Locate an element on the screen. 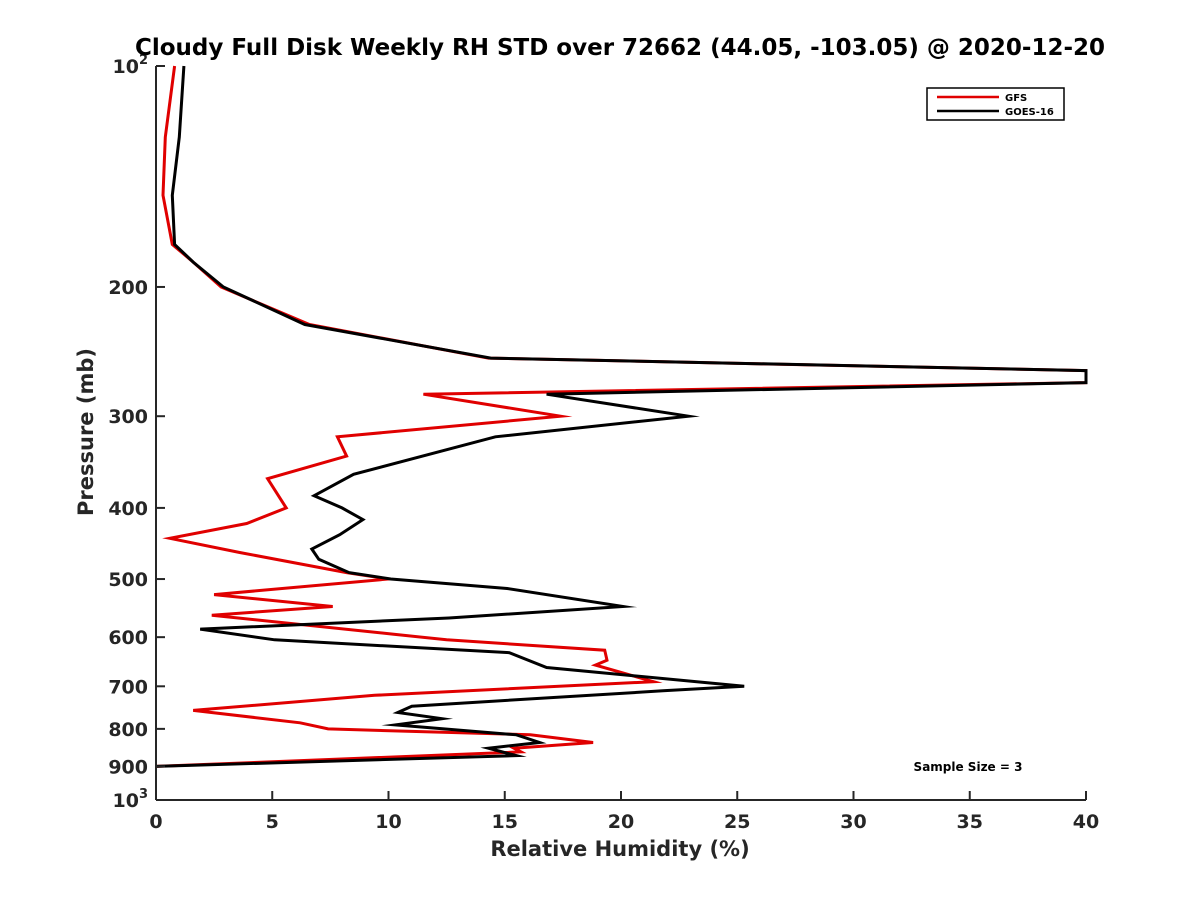 This screenshot has height=900, width=1200. y-tick-label: 600 is located at coordinates (128, 638).